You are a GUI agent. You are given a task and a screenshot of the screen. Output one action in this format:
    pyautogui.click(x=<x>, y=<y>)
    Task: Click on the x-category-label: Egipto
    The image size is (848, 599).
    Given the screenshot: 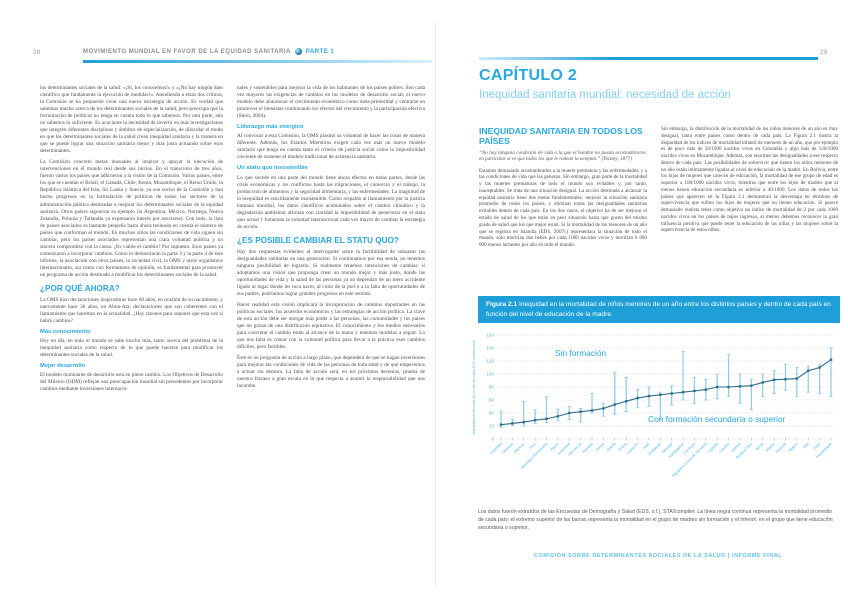 What is the action you would take?
    pyautogui.click(x=555, y=447)
    